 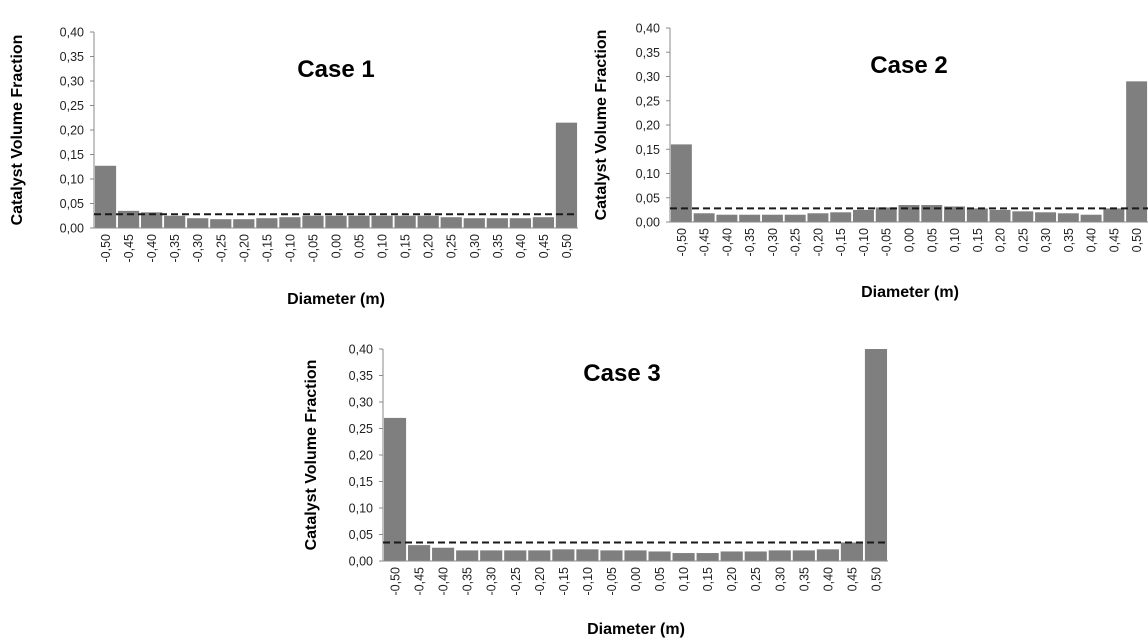 I want to click on x-tick-label: -0,35, so click(x=468, y=581).